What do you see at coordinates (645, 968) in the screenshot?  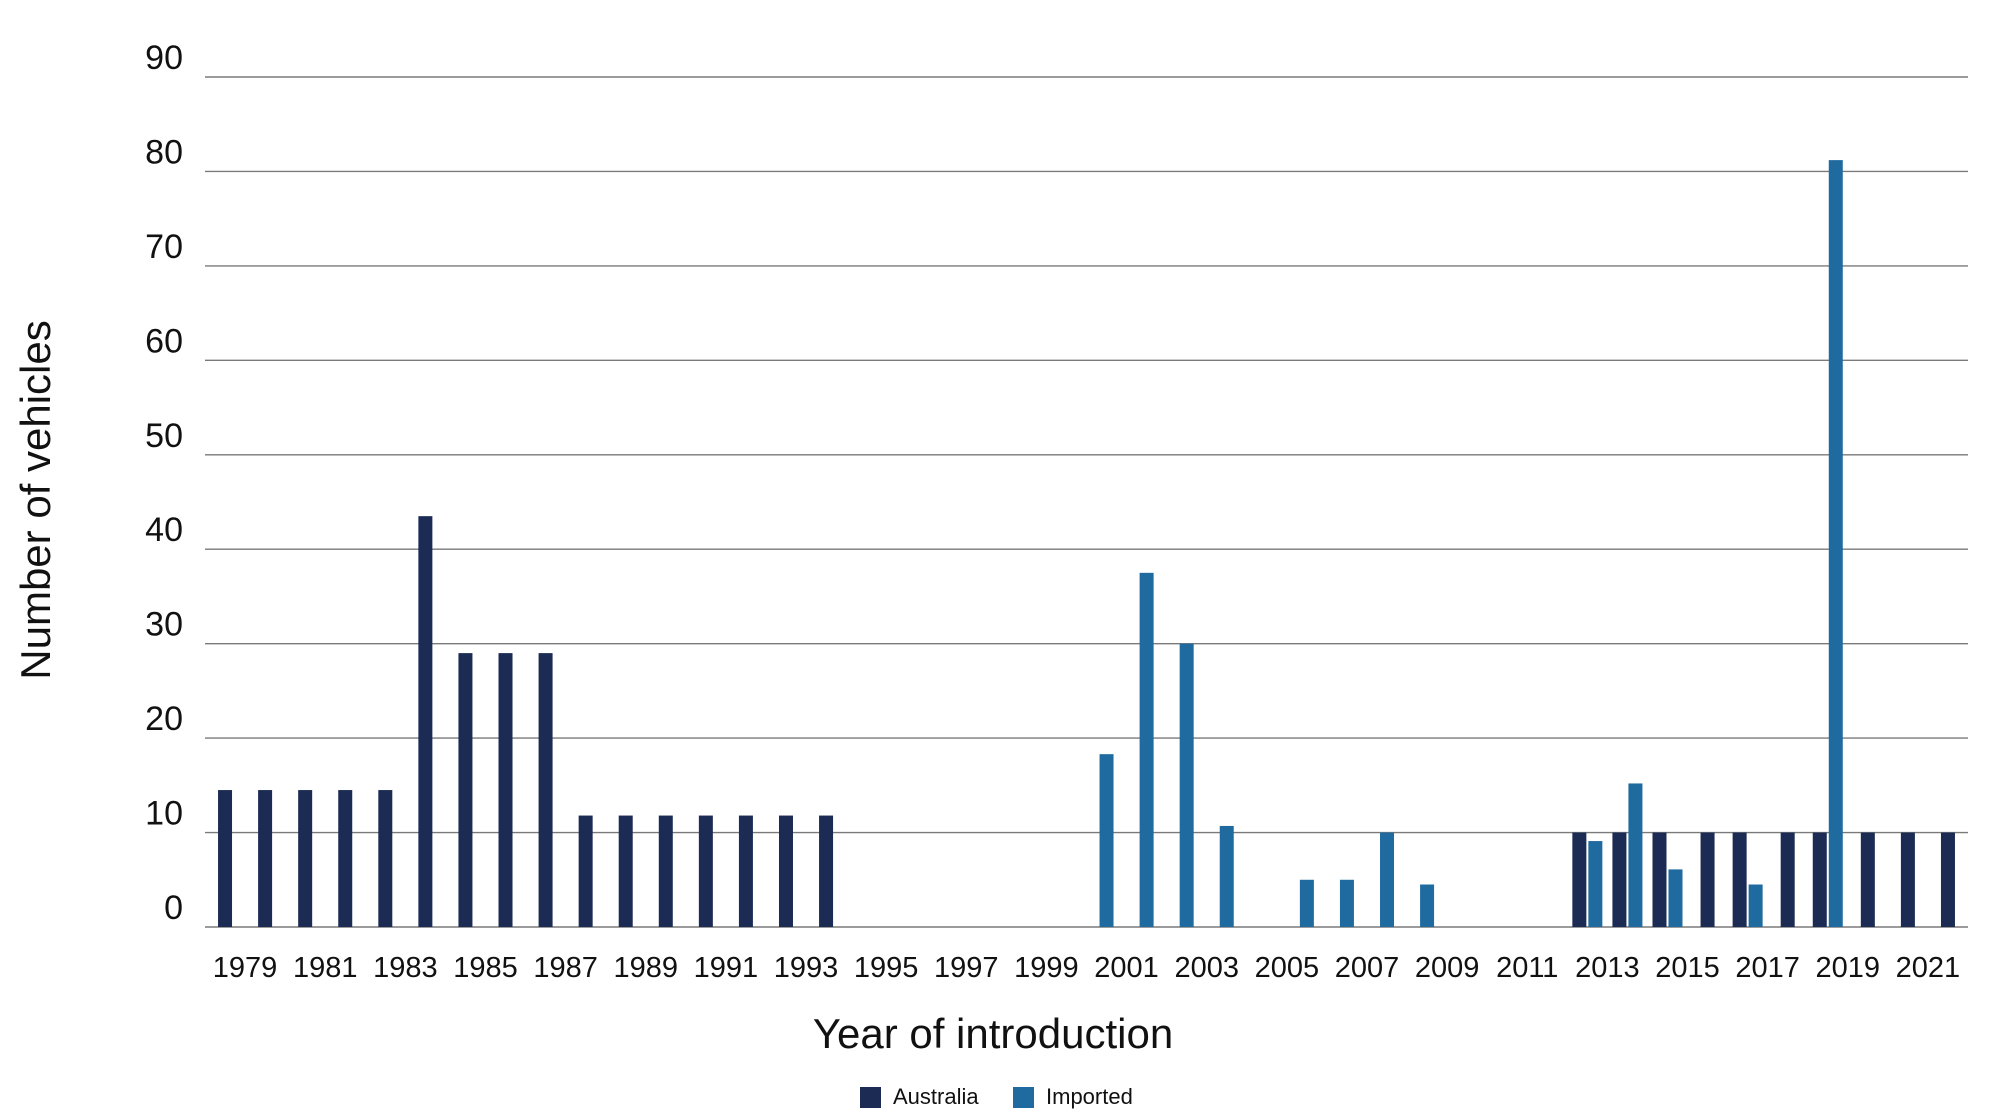 I see `x-tick-label: 1989` at bounding box center [645, 968].